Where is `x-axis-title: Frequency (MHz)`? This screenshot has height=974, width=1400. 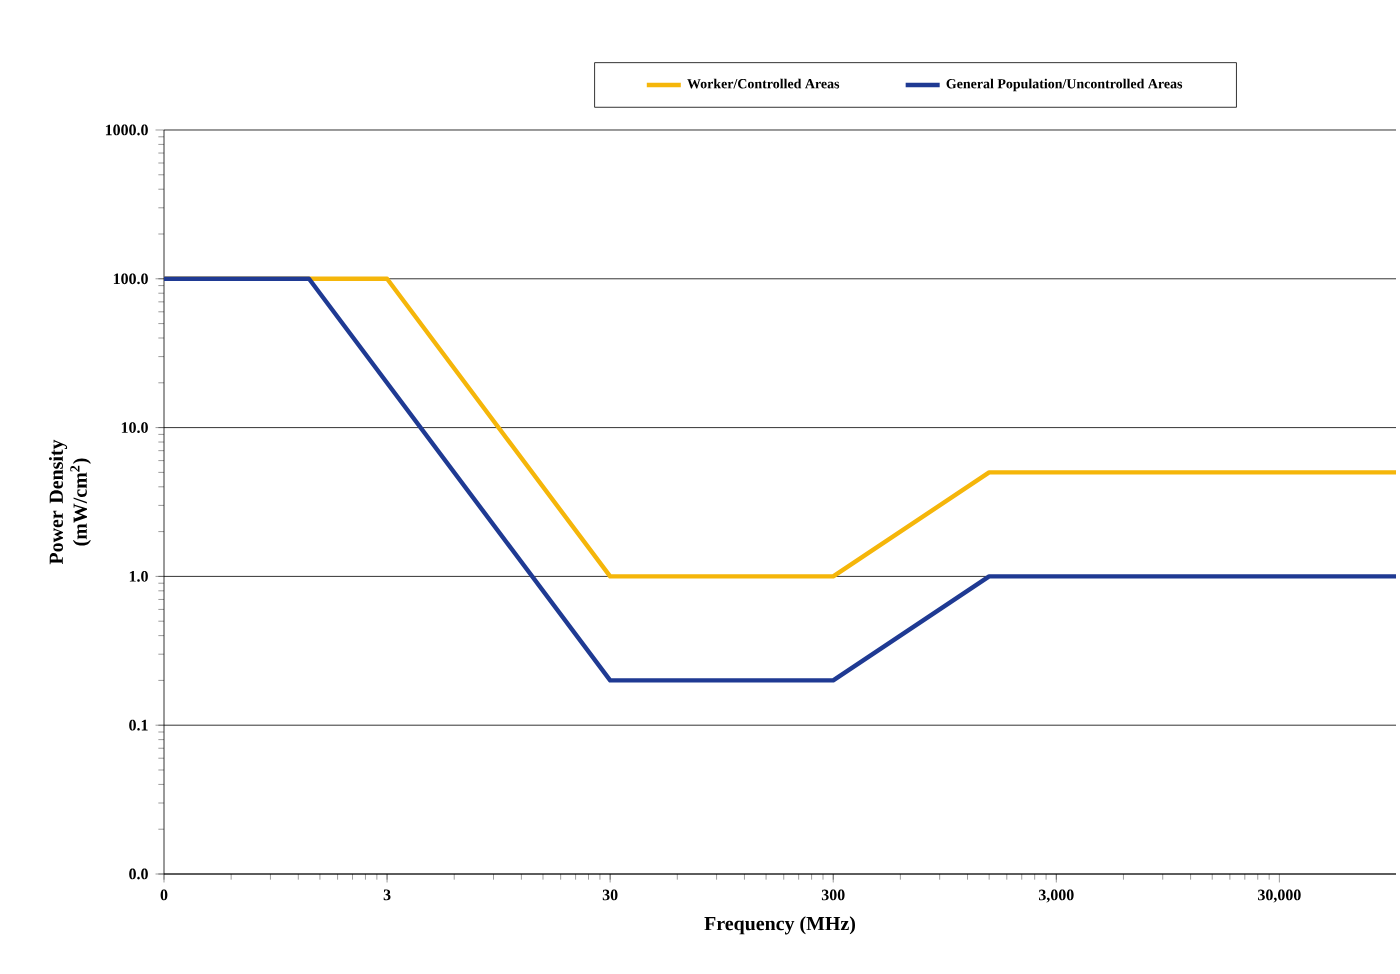 x-axis-title: Frequency (MHz) is located at coordinates (780, 925).